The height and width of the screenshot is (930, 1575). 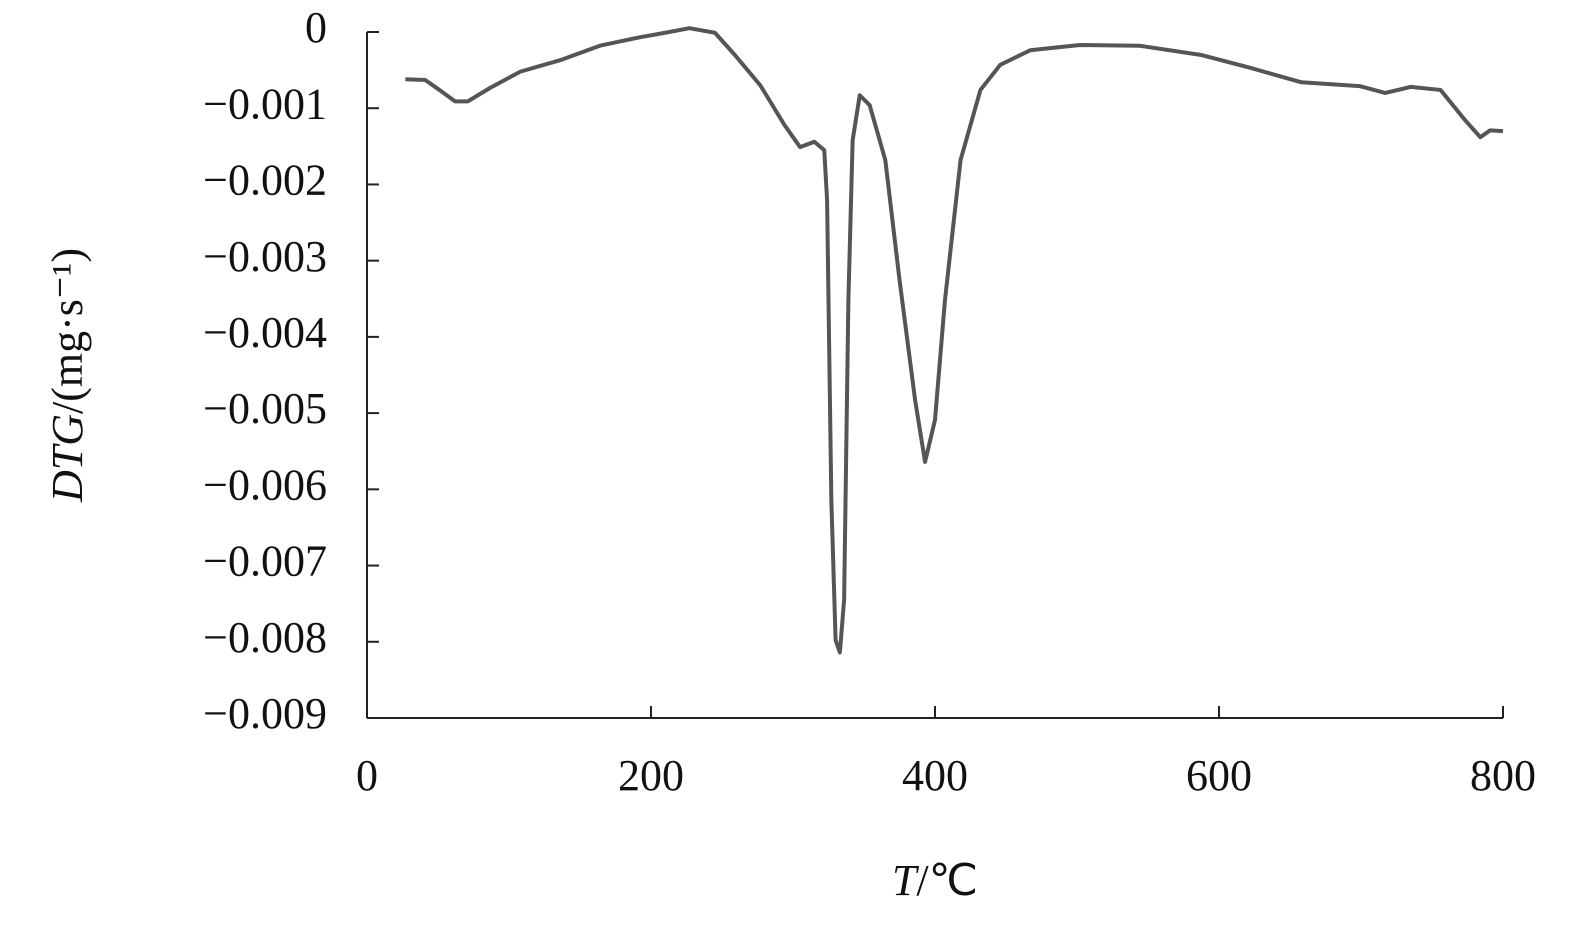 What do you see at coordinates (651, 775) in the screenshot?
I see `x-tick-label: 200` at bounding box center [651, 775].